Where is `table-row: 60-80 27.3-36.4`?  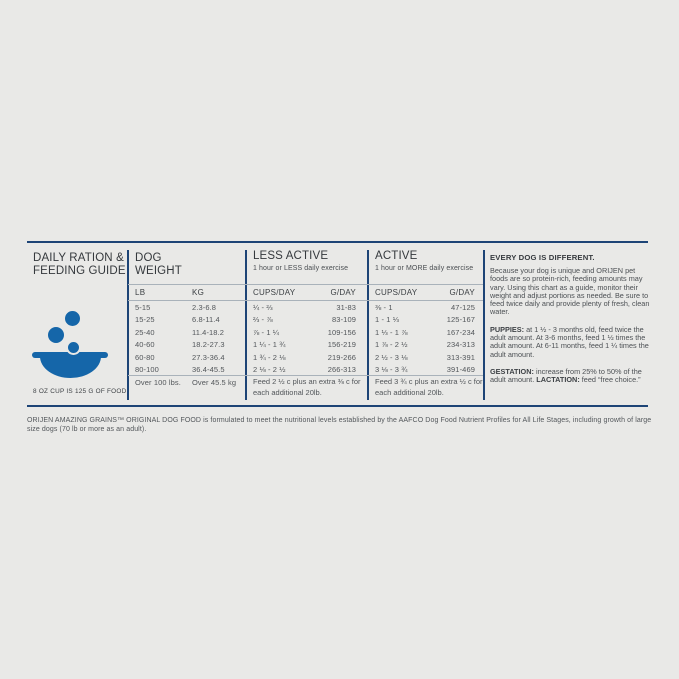 table-row: 60-80 27.3-36.4 is located at coordinates (186, 358).